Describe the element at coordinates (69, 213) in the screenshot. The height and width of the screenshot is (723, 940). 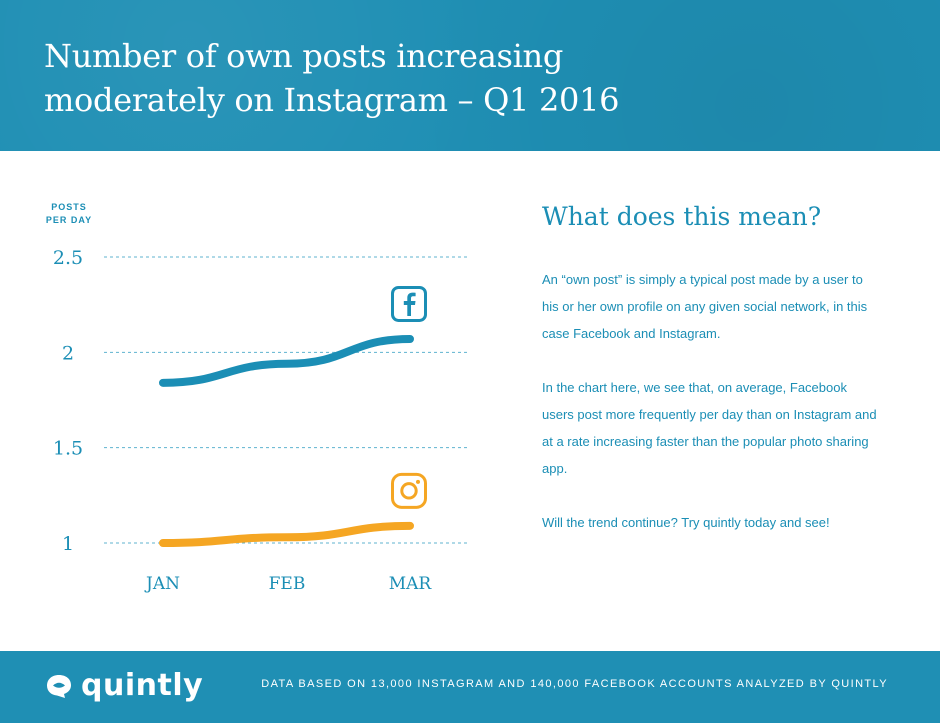
I see `y-axis-label: POSTS PER DAY` at that location.